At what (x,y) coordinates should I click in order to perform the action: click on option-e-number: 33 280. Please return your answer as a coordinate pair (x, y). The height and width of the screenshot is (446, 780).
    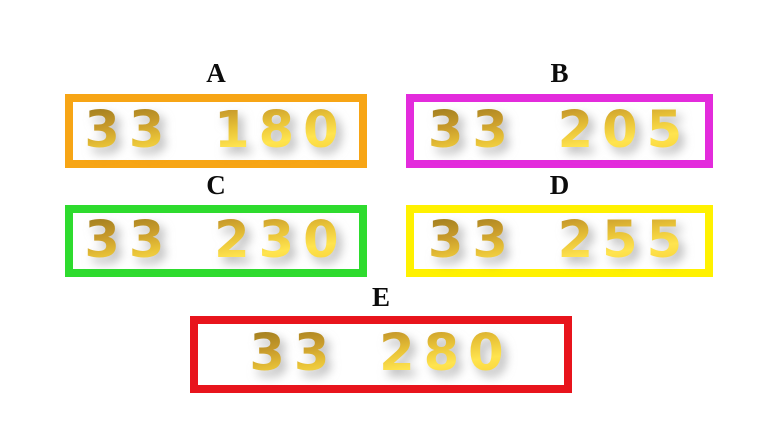
    Looking at the image, I should click on (381, 353).